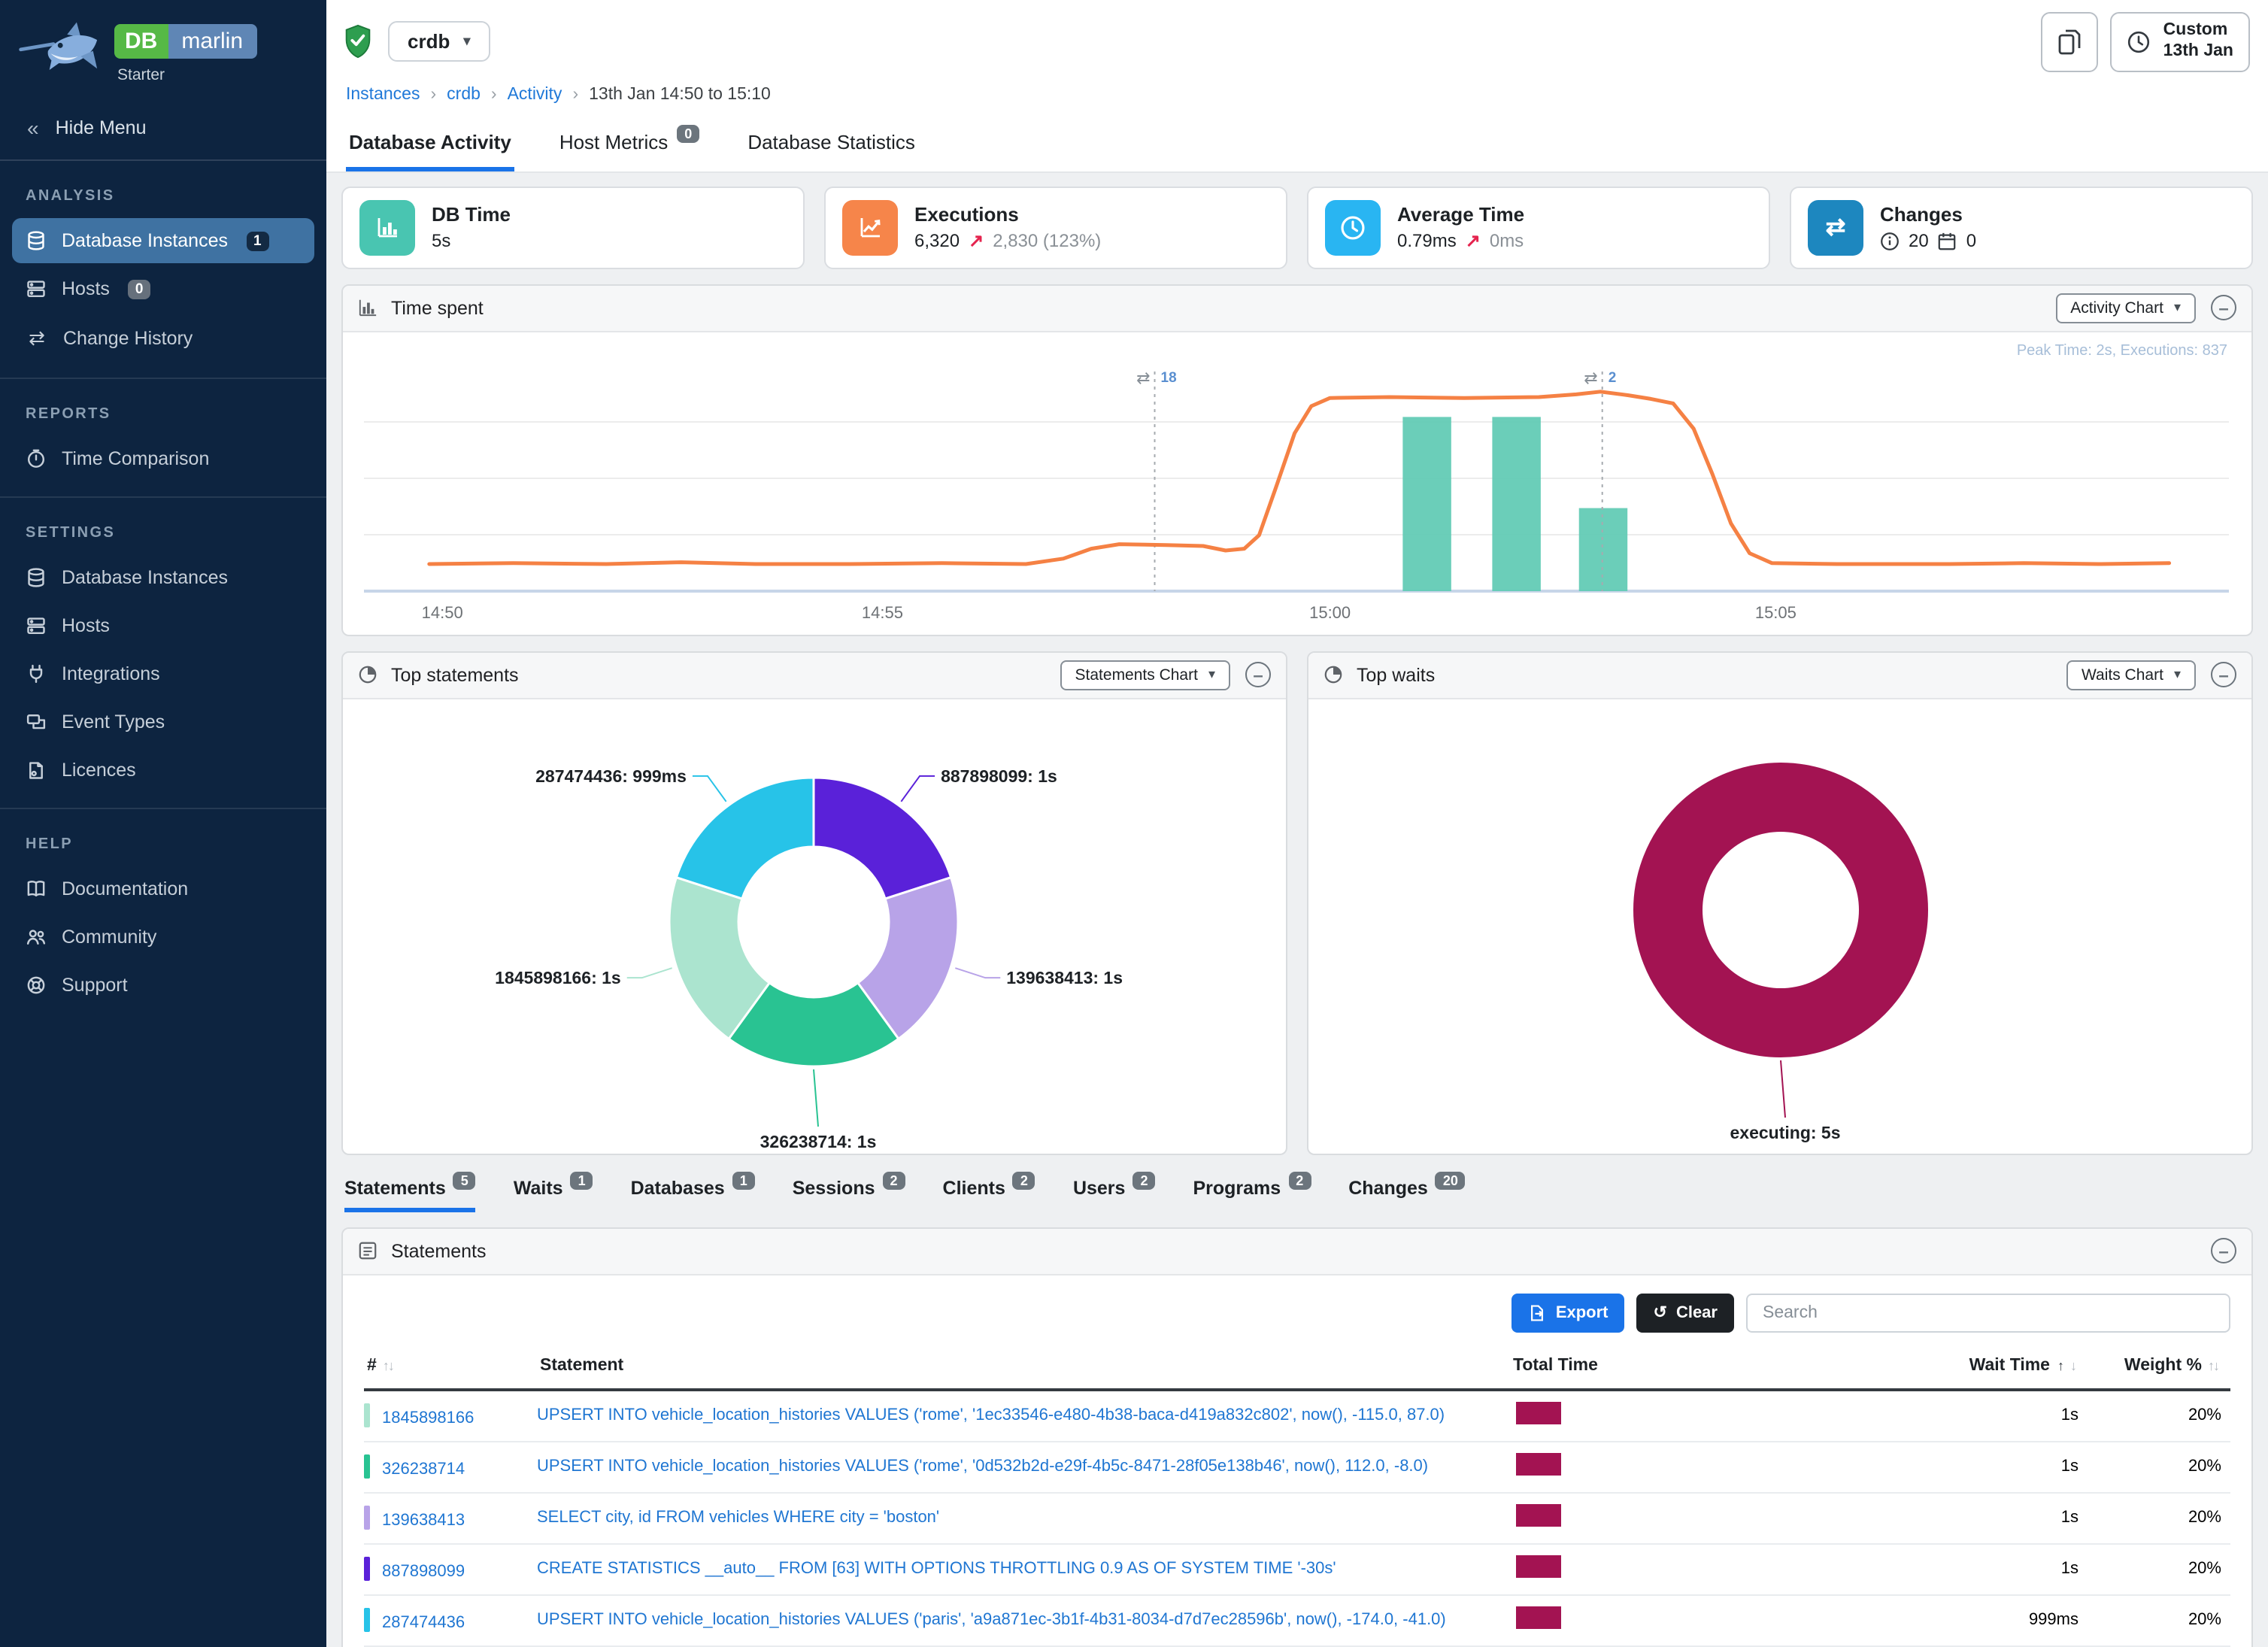 This screenshot has width=2268, height=1647. What do you see at coordinates (1407, 1191) in the screenshot?
I see `tab-changes: Changes 20` at bounding box center [1407, 1191].